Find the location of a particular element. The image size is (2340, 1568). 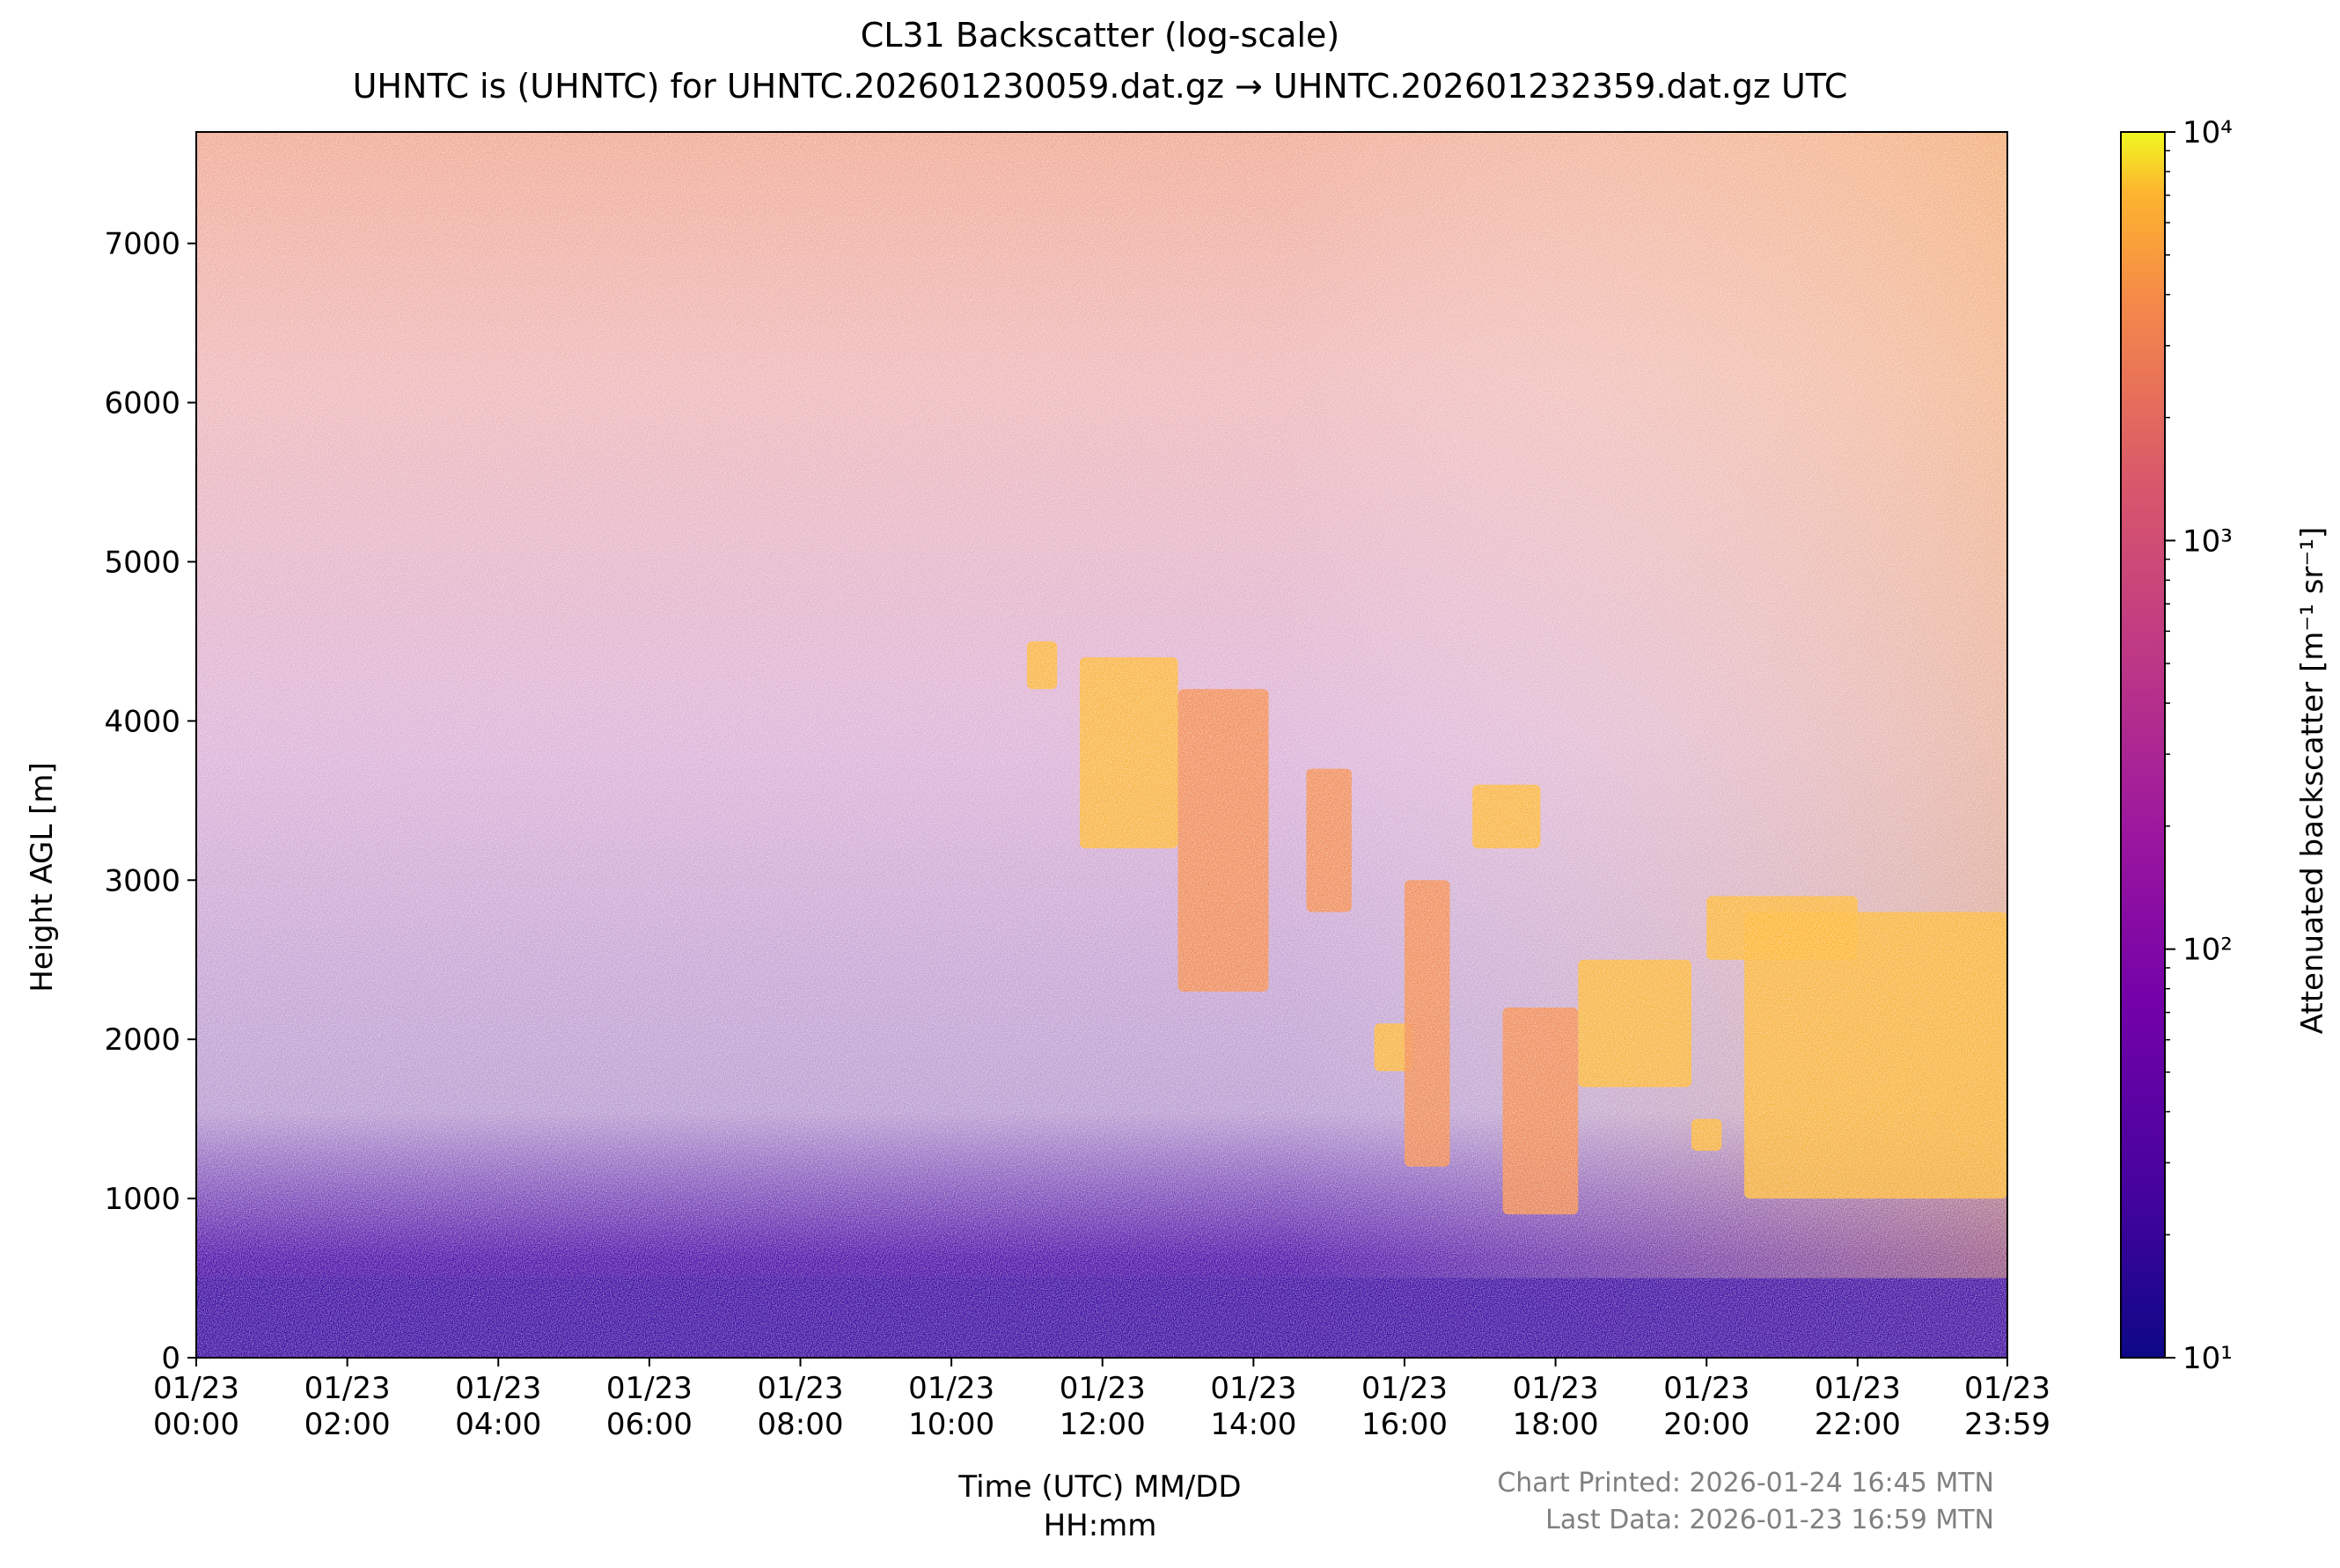

x-axis-label-line1: Time (UTC) MM/DD is located at coordinates (1100, 1487).